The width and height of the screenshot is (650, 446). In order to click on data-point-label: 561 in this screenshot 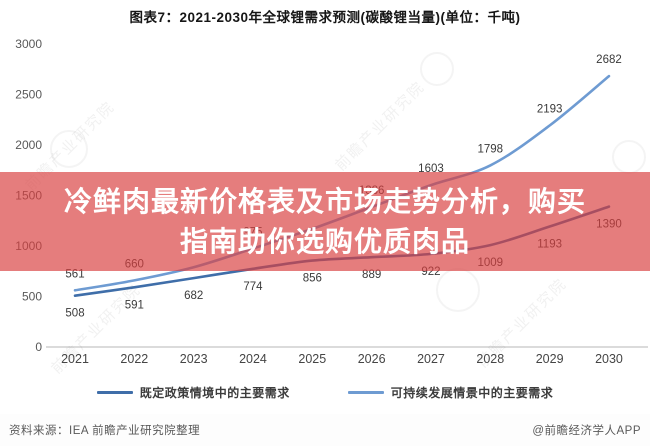, I will do `click(74, 274)`.